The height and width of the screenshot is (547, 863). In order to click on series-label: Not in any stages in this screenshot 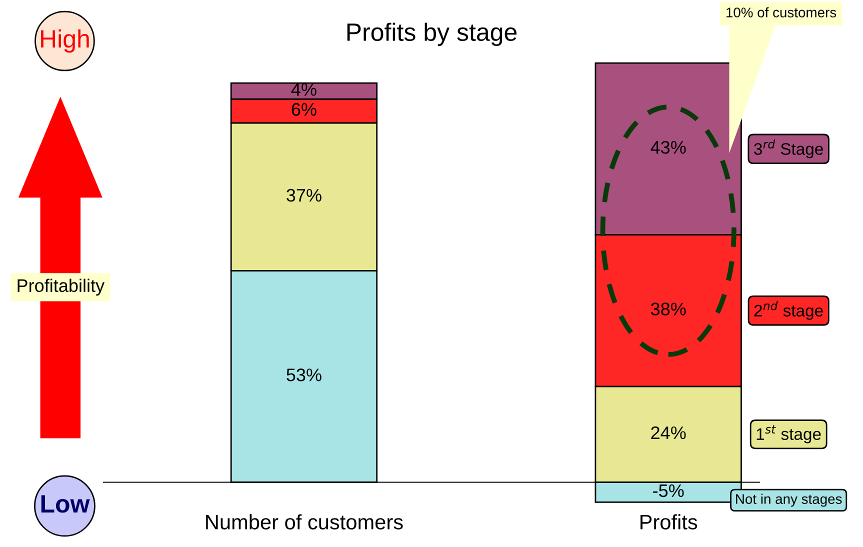, I will do `click(789, 500)`.